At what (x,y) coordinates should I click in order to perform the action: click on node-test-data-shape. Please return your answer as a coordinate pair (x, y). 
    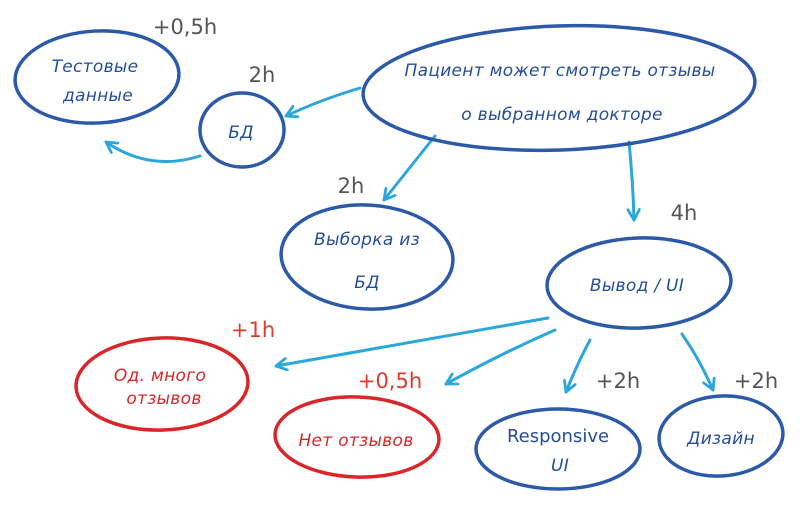
    Looking at the image, I should click on (97, 77).